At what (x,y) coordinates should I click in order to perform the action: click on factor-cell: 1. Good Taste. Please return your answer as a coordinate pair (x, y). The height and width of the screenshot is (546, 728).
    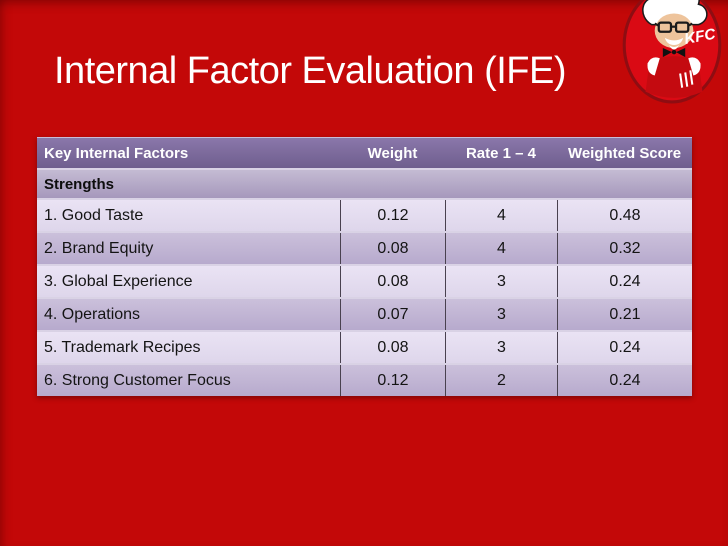
    Looking at the image, I should click on (94, 215).